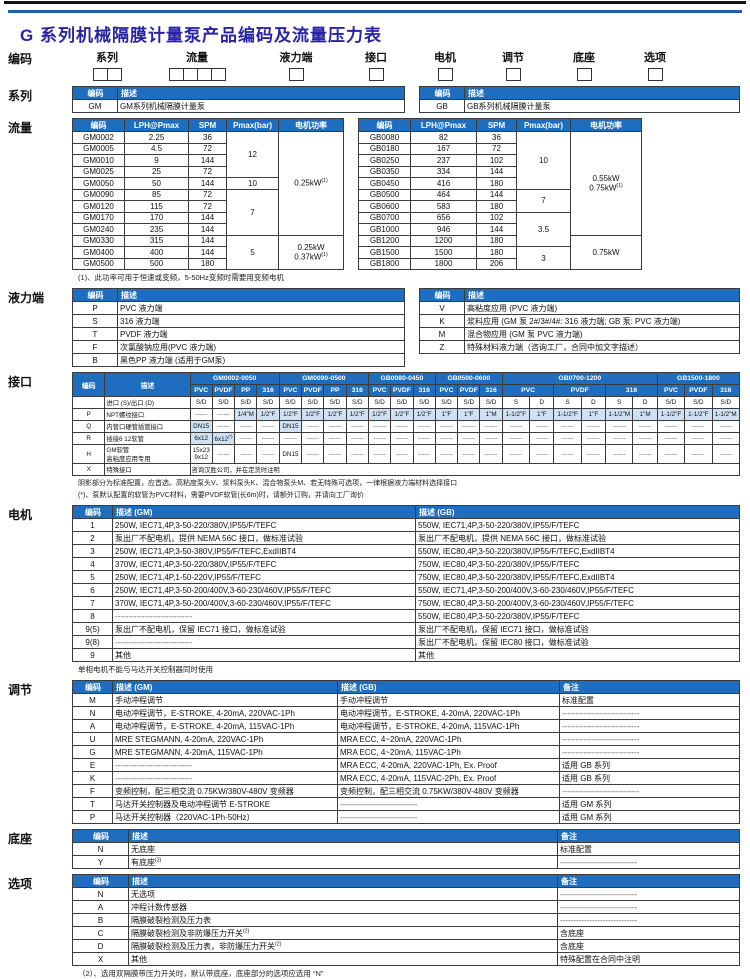 This screenshot has height=979, width=750. Describe the element at coordinates (98, 217) in the screenshot. I see `table-cell: GM0170` at that location.